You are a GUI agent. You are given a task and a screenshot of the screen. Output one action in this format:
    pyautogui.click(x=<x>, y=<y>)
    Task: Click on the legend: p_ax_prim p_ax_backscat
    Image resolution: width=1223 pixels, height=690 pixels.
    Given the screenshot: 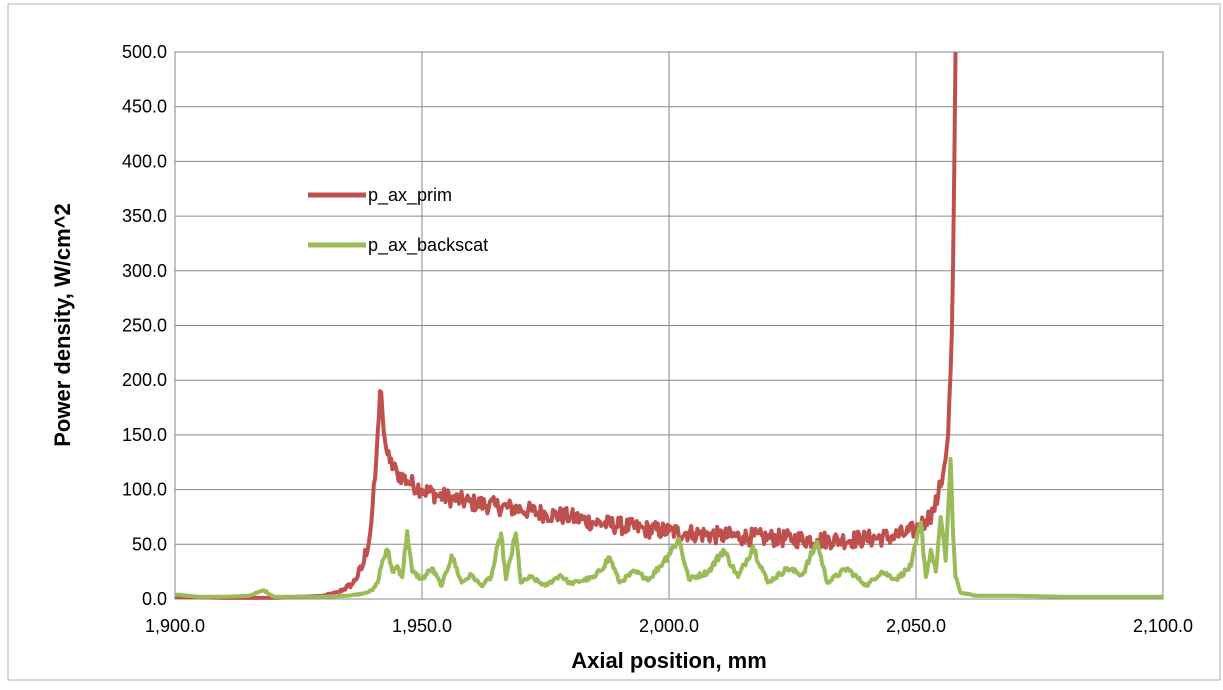 What is the action you would take?
    pyautogui.click(x=398, y=220)
    